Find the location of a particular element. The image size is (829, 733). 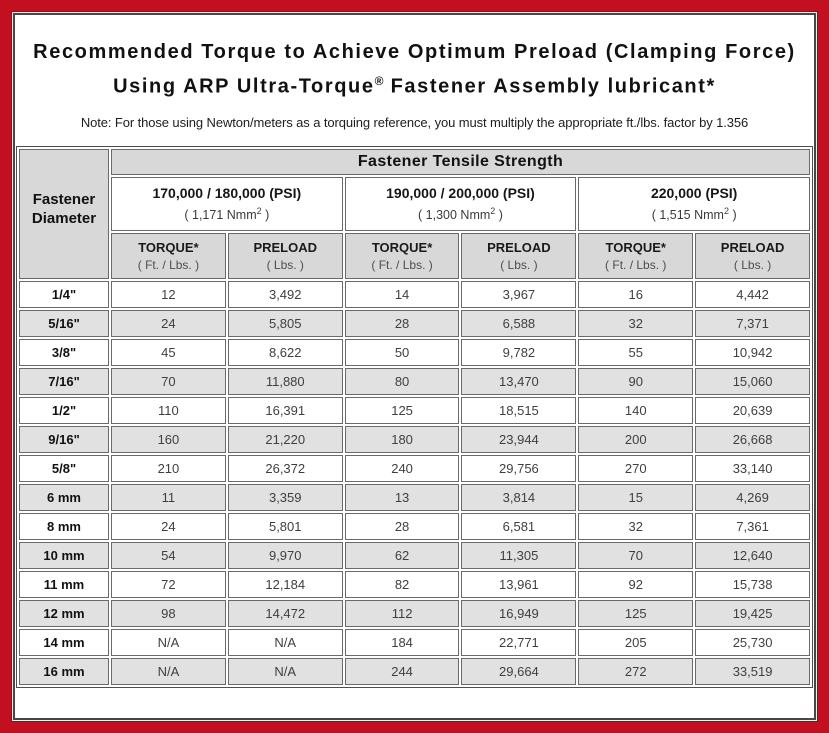

torque-value-cell: 32 is located at coordinates (636, 526).